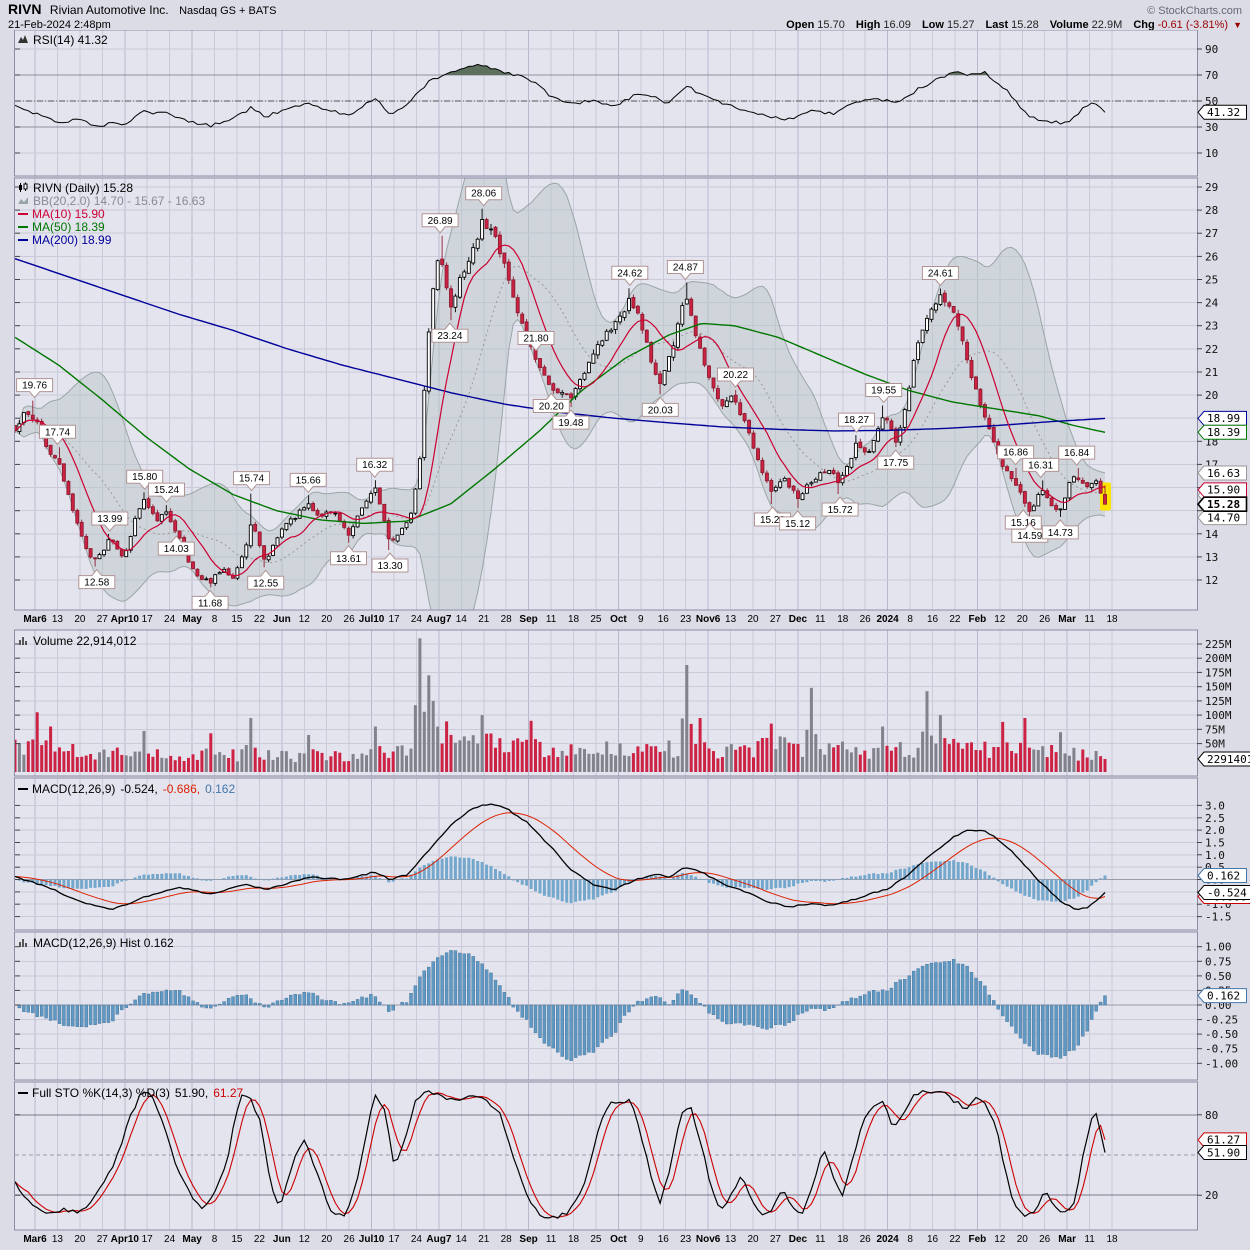 The width and height of the screenshot is (1250, 1250). Describe the element at coordinates (109, 10) in the screenshot. I see `company-name: Rivian Automotive Inc.` at that location.